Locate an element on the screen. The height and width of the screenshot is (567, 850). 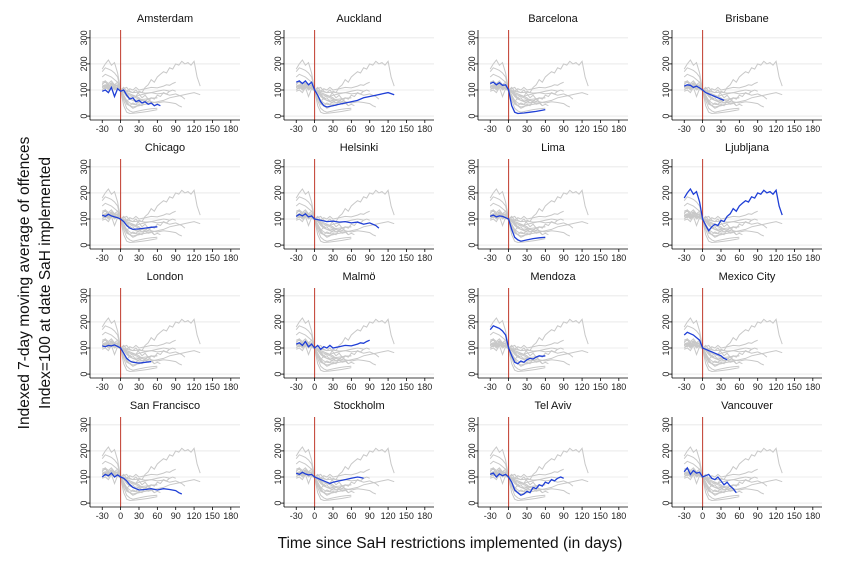
panel-mexico-city: 0 100 200 300 -30 0 30 60 90 120 150 180 Mexico City is located at coordinates (741, 331).